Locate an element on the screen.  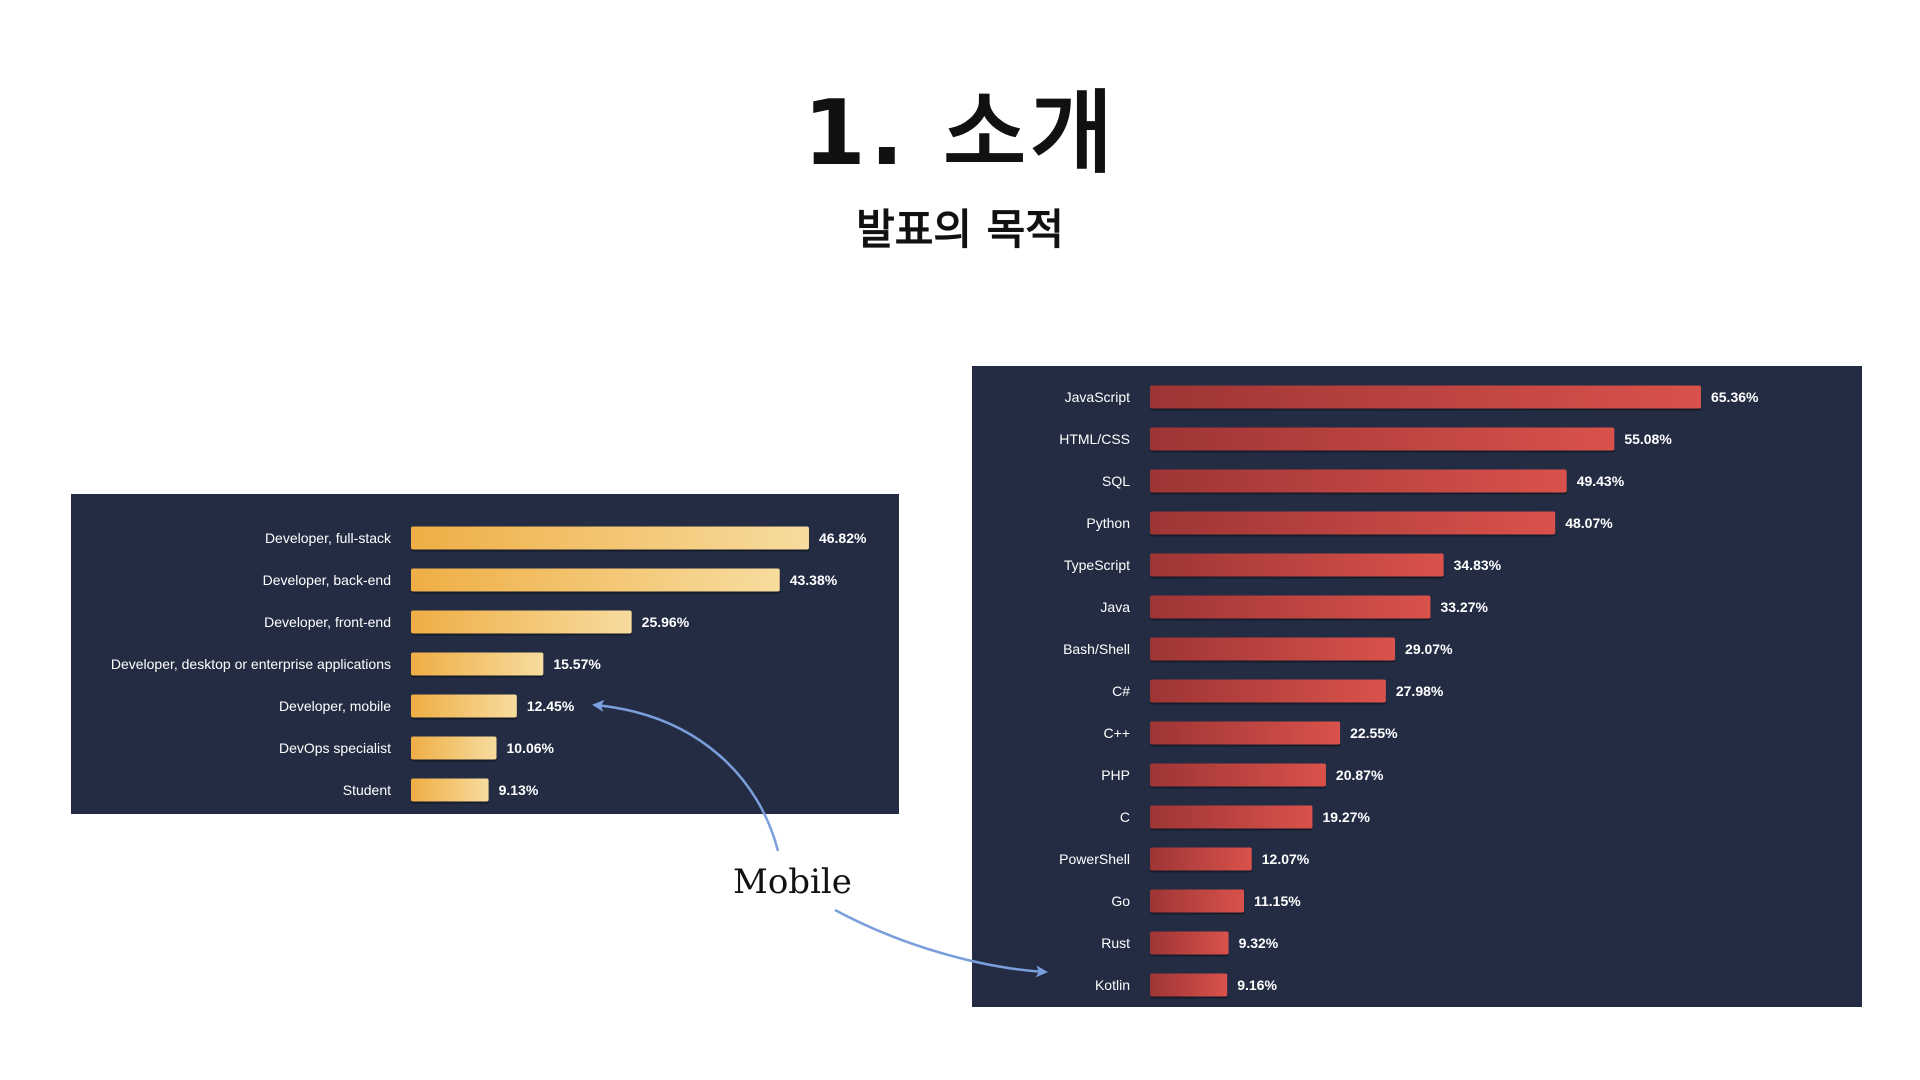
category-label: Rust is located at coordinates (1115, 943).